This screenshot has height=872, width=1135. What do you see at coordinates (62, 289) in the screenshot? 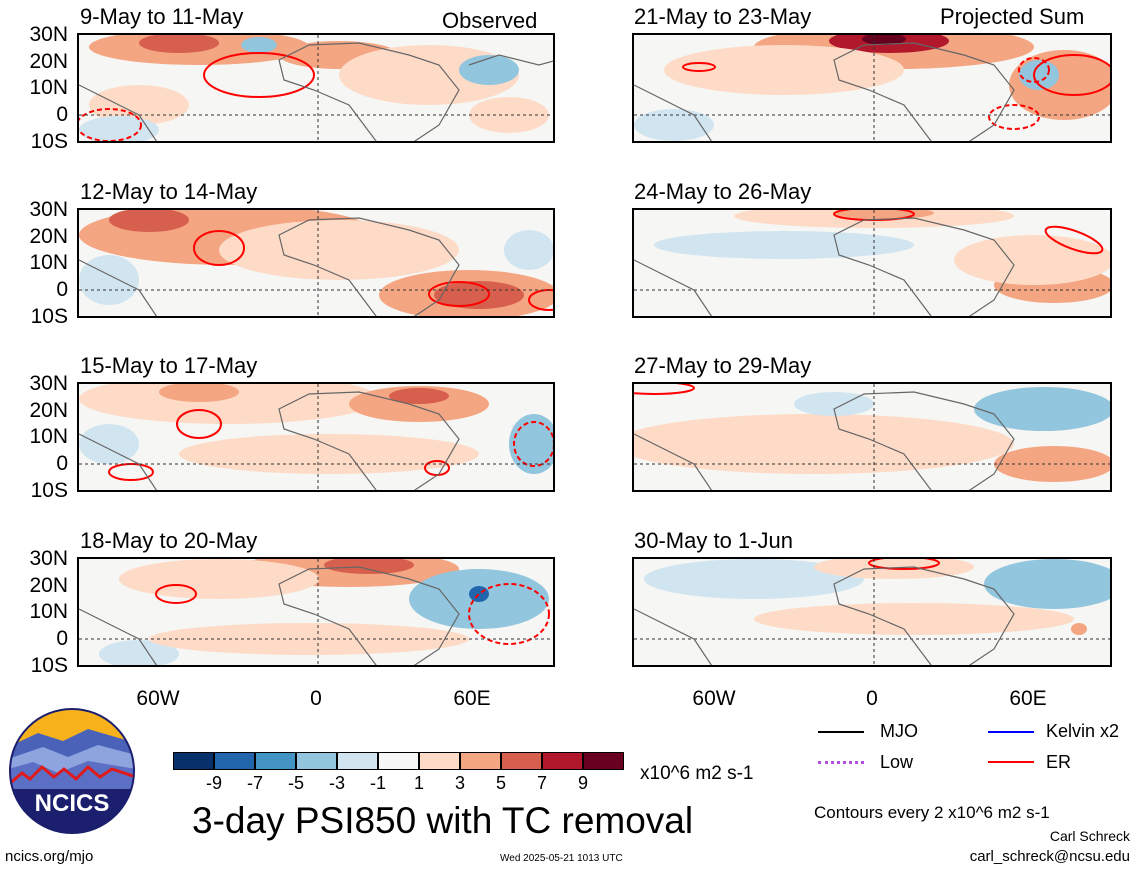
I see `lat-label-0-2: 0` at bounding box center [62, 289].